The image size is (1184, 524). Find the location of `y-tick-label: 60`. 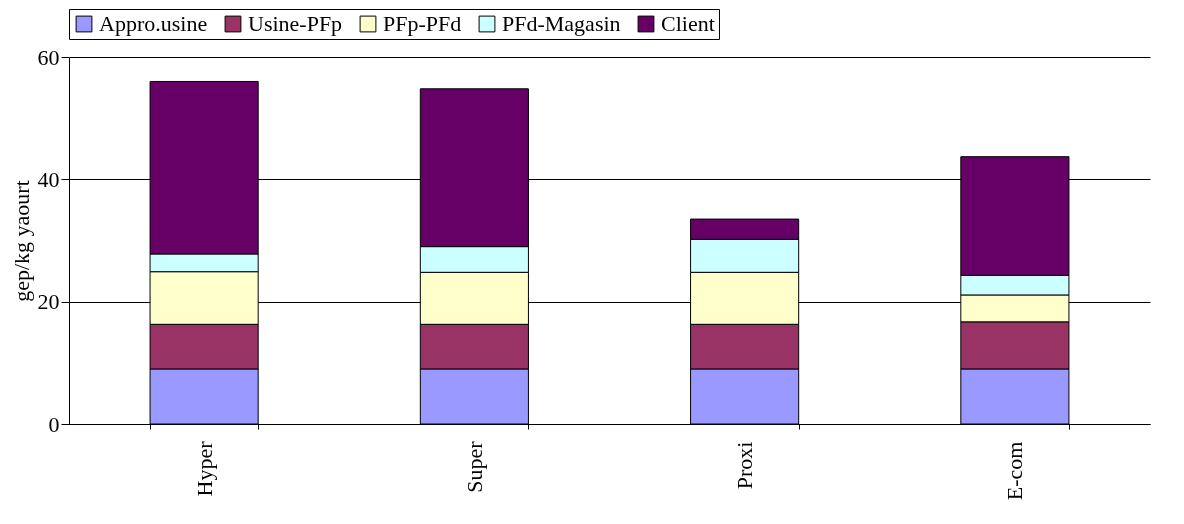

y-tick-label: 60 is located at coordinates (48, 57).